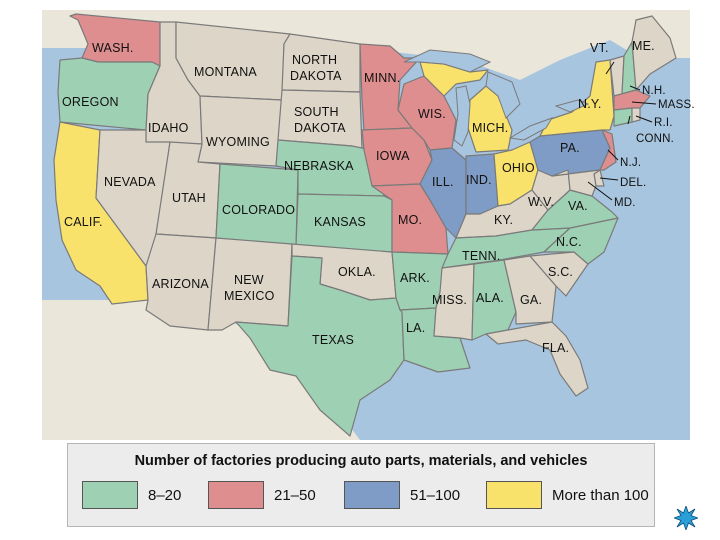  What do you see at coordinates (435, 495) in the screenshot?
I see `legend-label: 51–100` at bounding box center [435, 495].